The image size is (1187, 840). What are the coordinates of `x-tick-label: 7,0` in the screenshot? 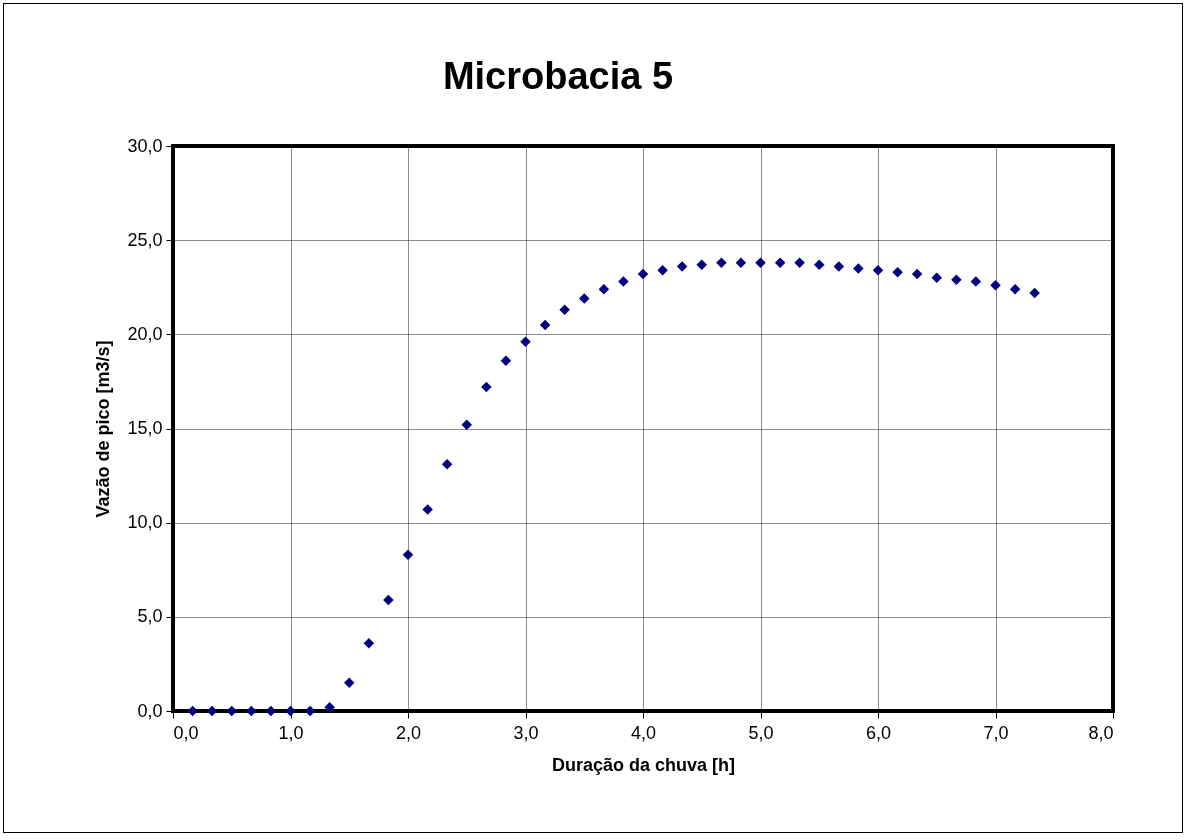 It's located at (996, 732).